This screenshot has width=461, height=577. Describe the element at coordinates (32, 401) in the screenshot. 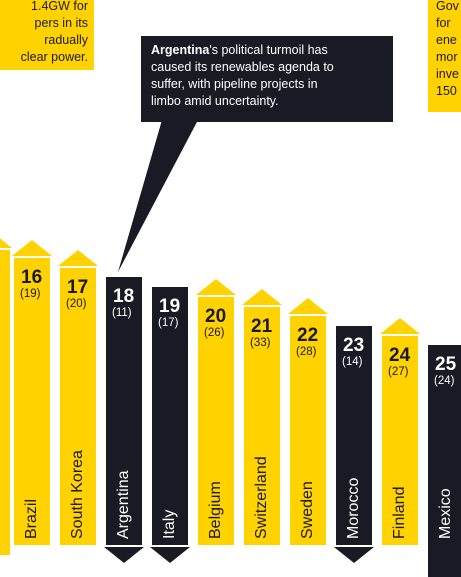

I see `bar-brazil: 16 (19) Brazil` at that location.